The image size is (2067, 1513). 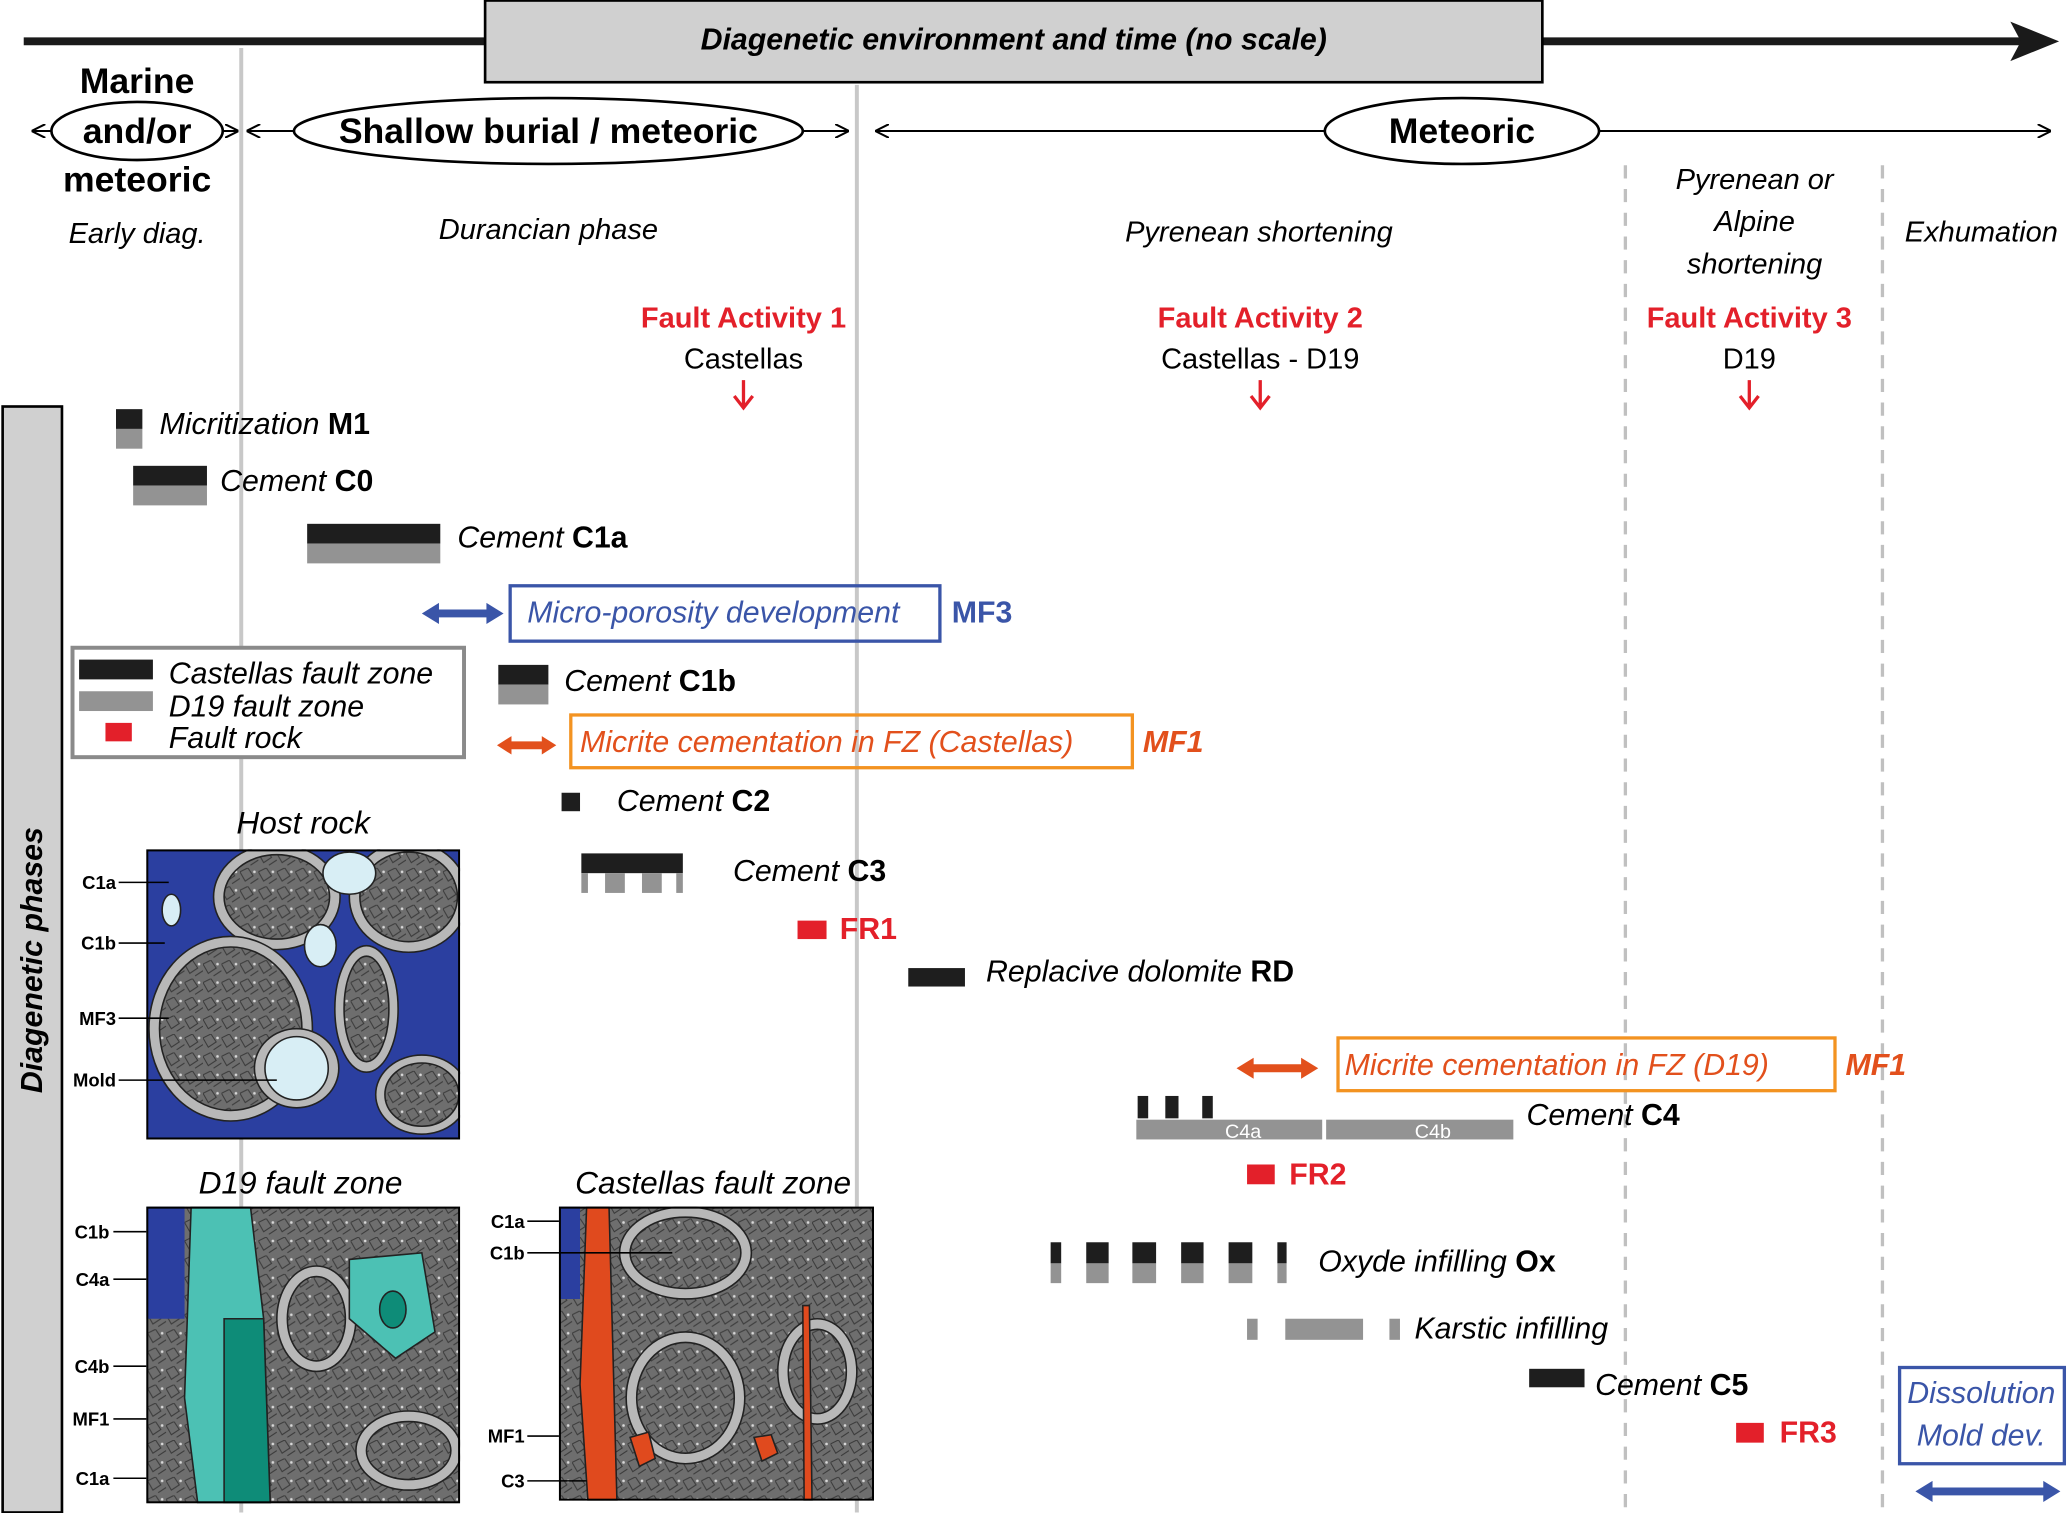 What do you see at coordinates (542, 538) in the screenshot?
I see `svg-text: Cement C1a` at bounding box center [542, 538].